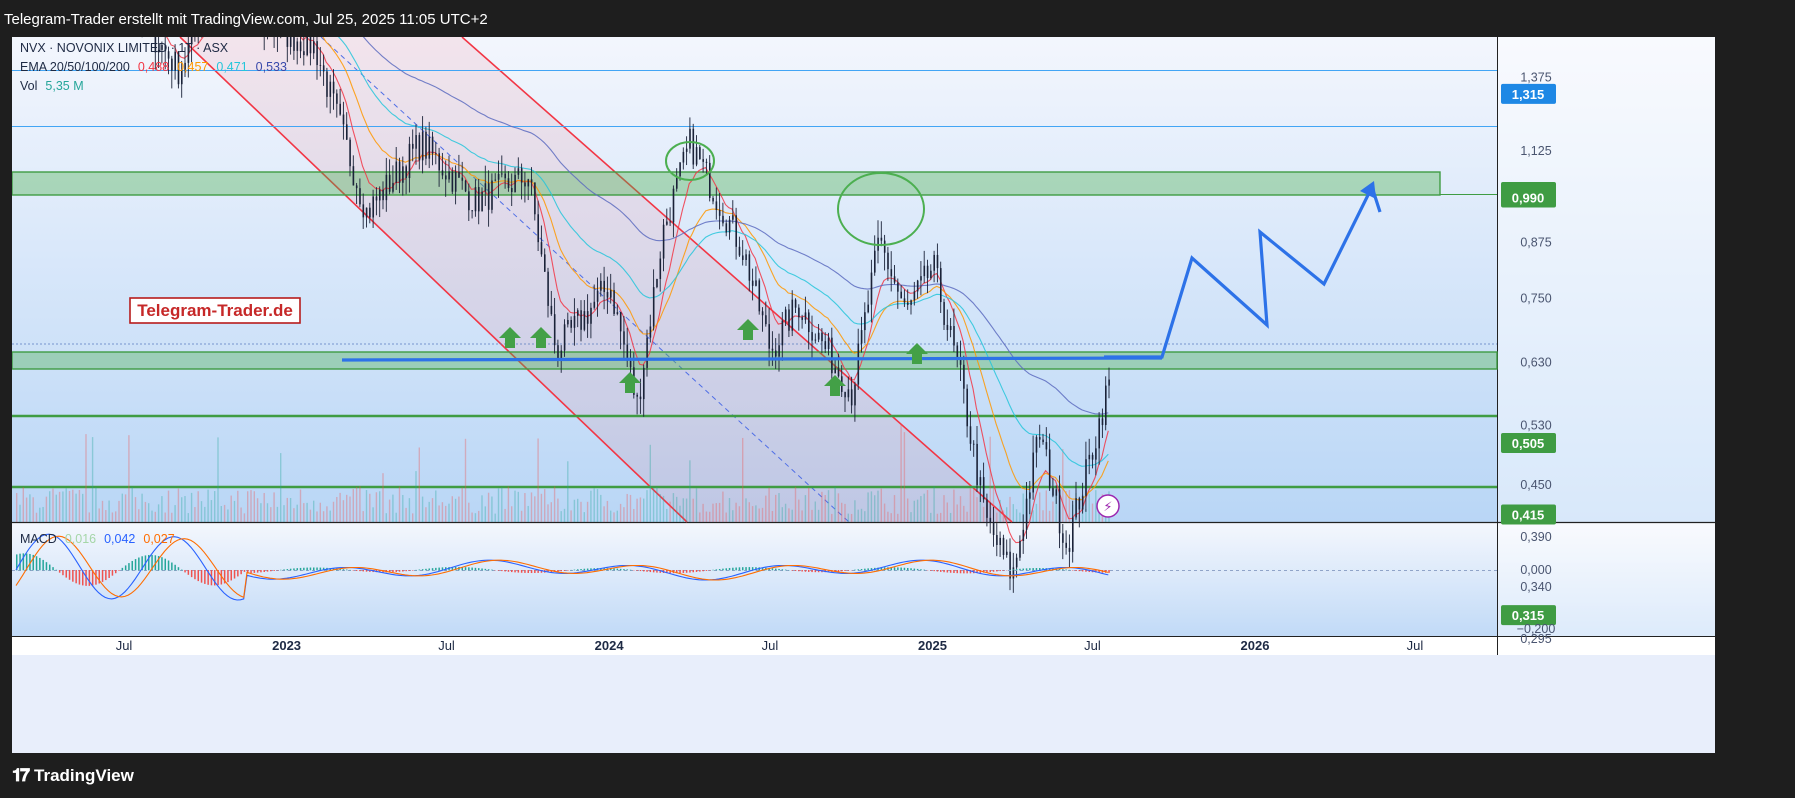 Image resolution: width=1795 pixels, height=798 pixels. Describe the element at coordinates (52, 86) in the screenshot. I see `legend-vol: Vol 5,35 M` at that location.